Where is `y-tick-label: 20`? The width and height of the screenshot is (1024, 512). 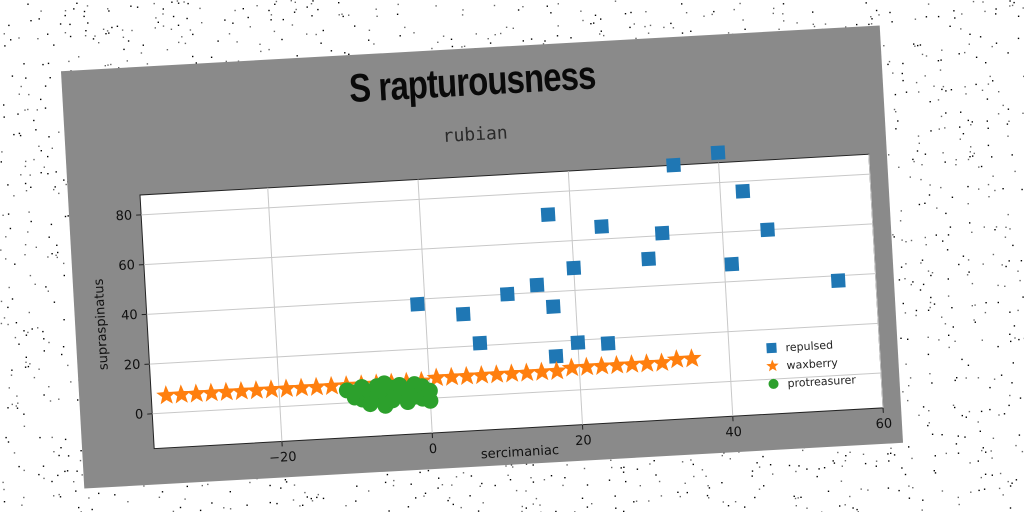
y-tick-label: 20 is located at coordinates (132, 366).